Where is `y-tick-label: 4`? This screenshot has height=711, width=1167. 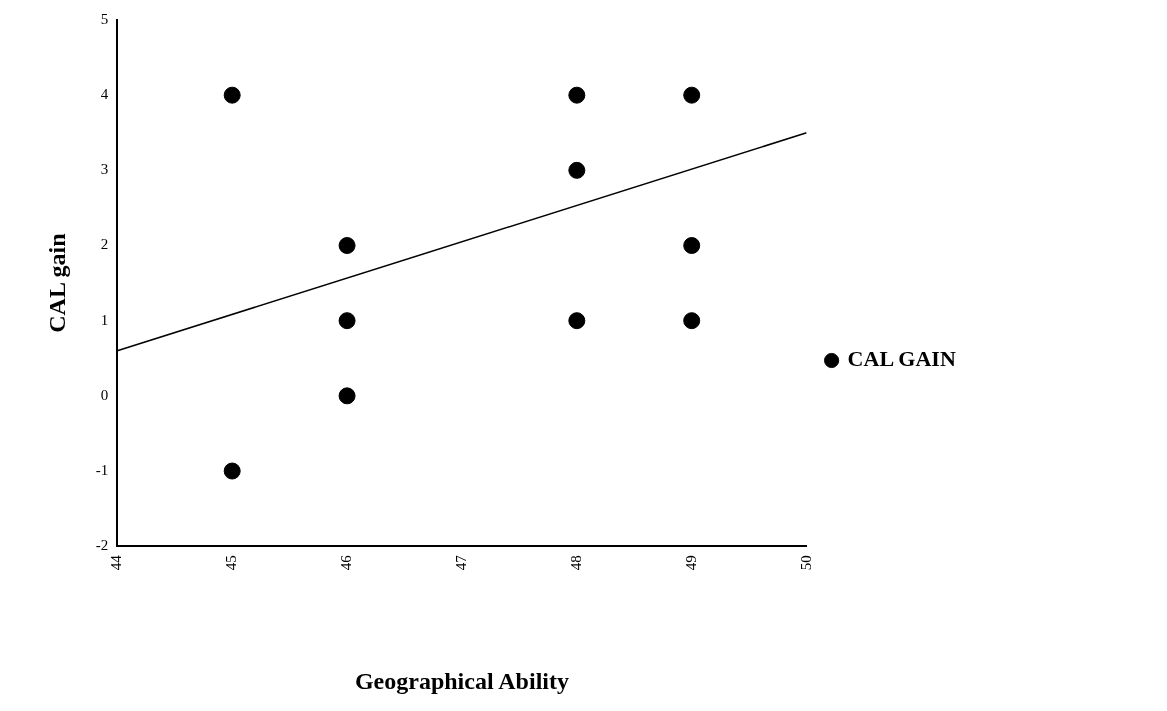
y-tick-label: 4 is located at coordinates (104, 94).